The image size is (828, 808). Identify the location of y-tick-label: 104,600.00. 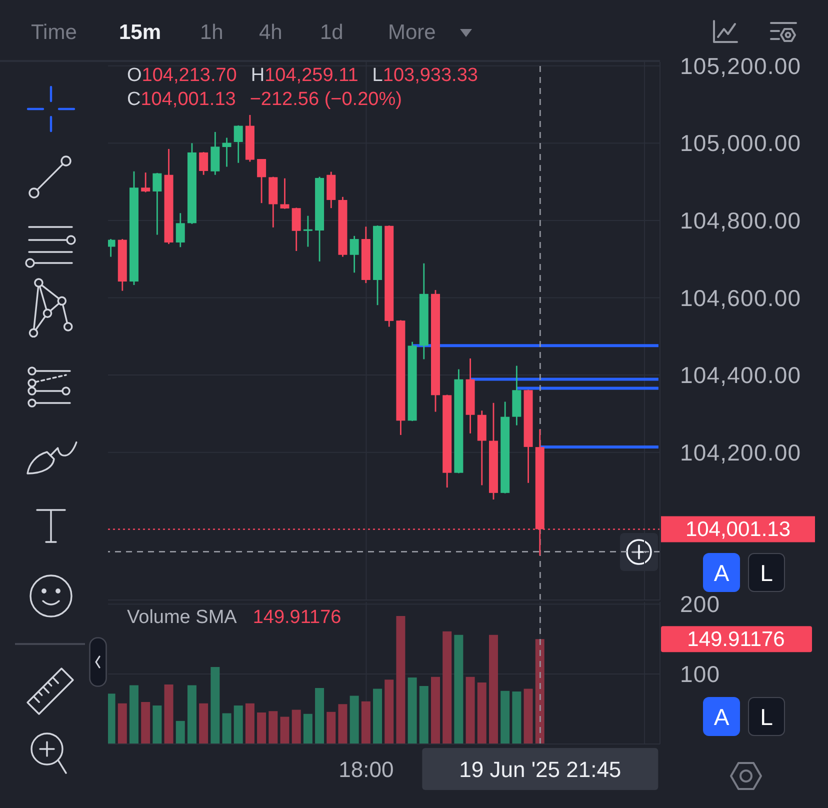
(741, 297).